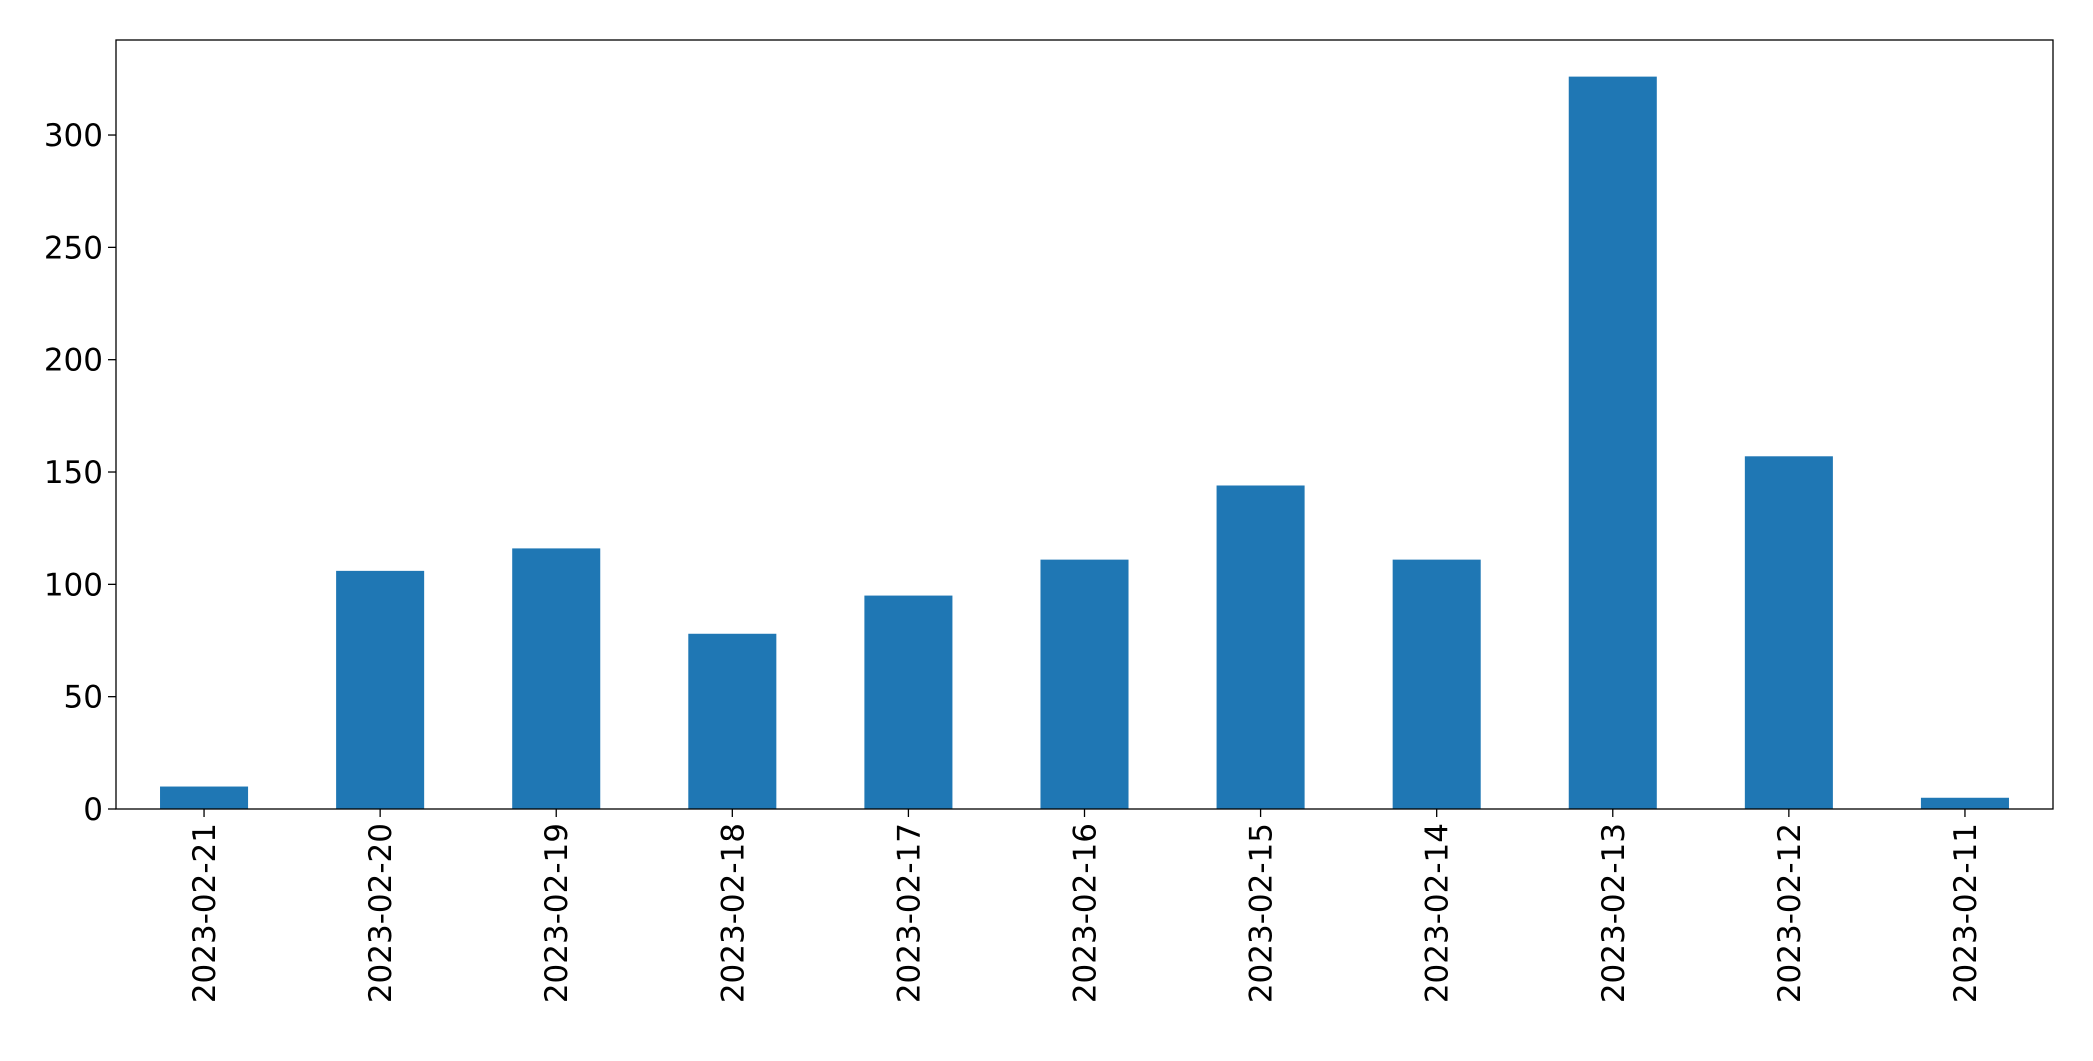  What do you see at coordinates (1086, 913) in the screenshot?
I see `x-tick-label: 2023-02-16` at bounding box center [1086, 913].